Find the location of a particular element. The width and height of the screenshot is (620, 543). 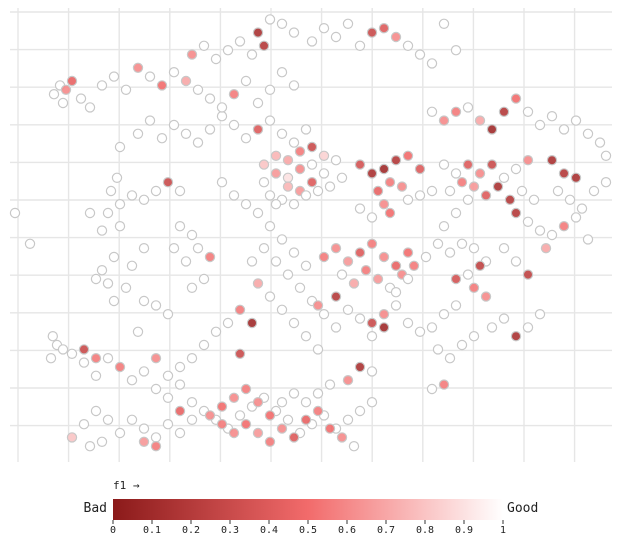

legend-tick-label: 0.4 is located at coordinates (269, 530).